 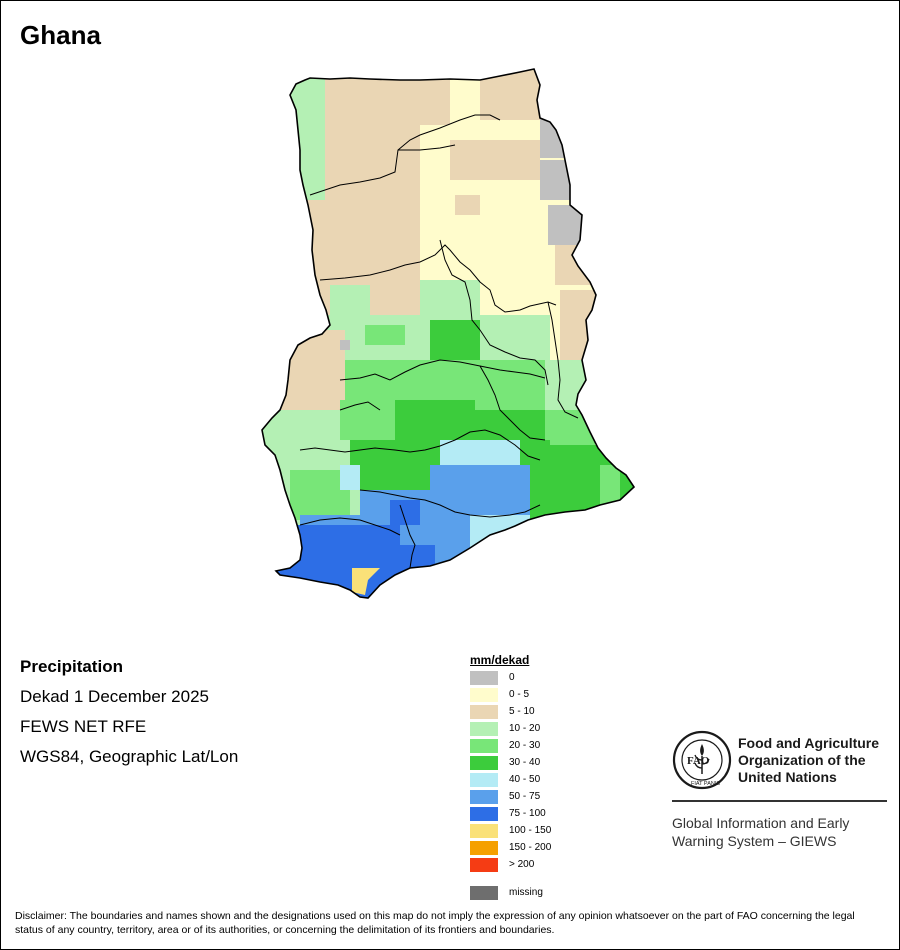 I want to click on org-divider, so click(x=779, y=801).